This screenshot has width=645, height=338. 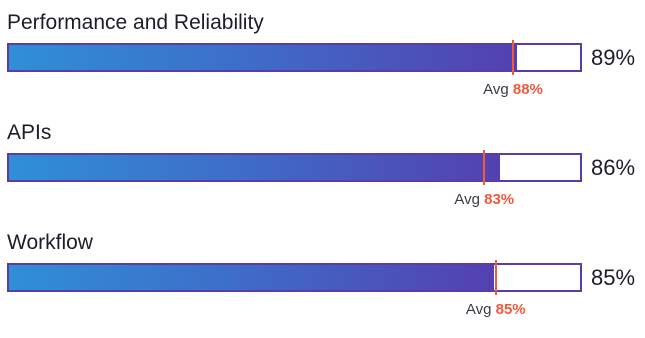 I want to click on average-value: 85%, so click(x=510, y=309).